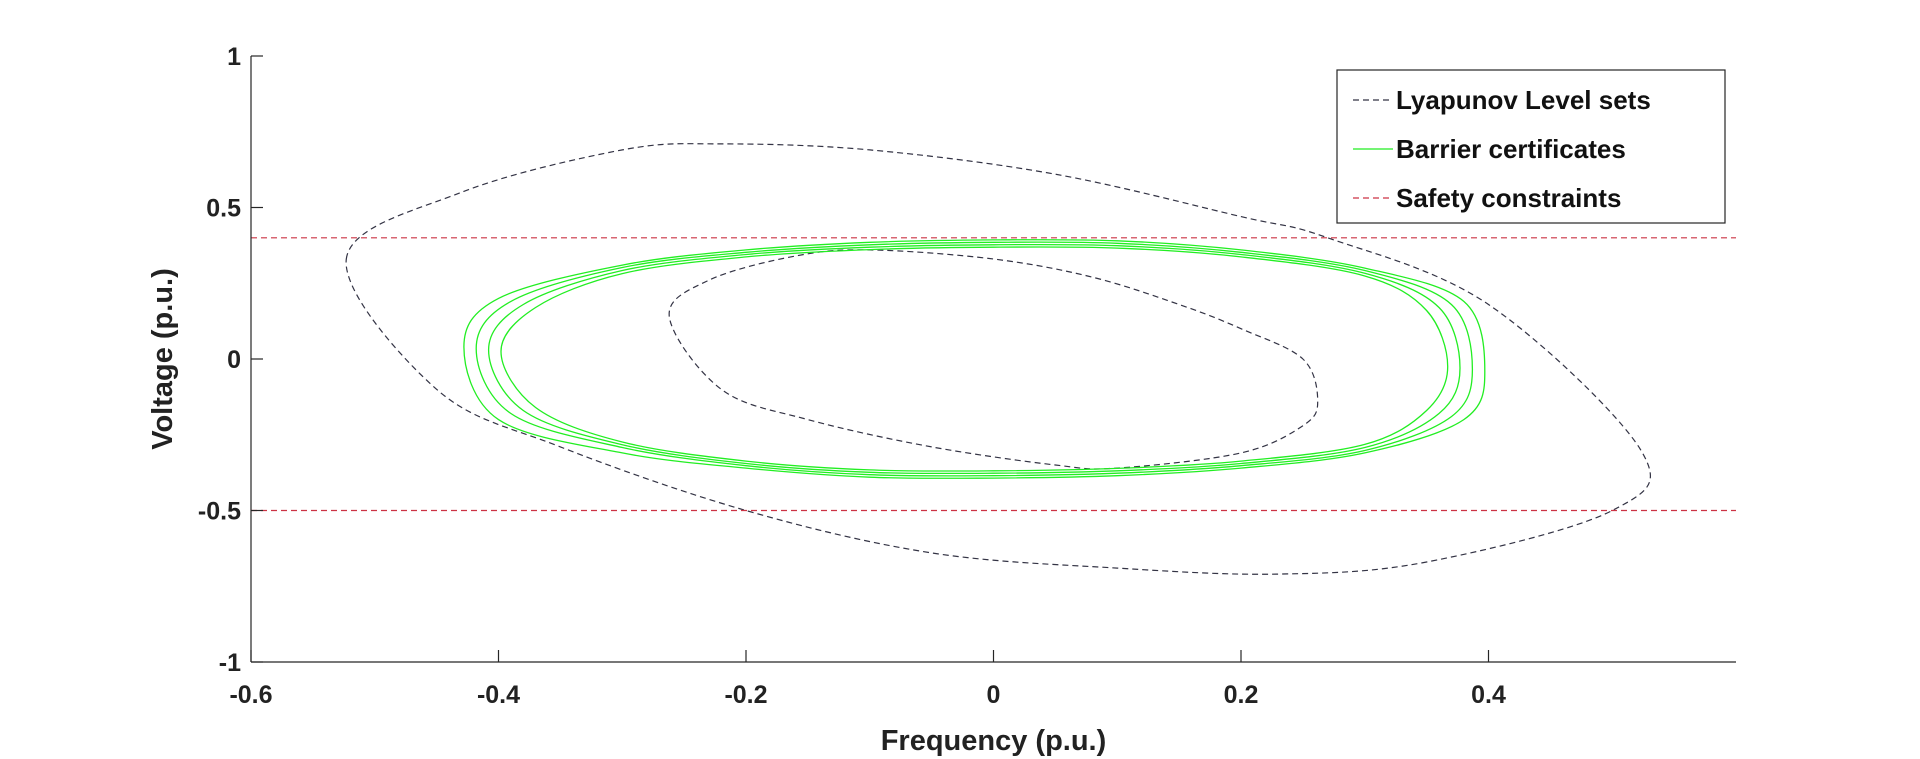  Describe the element at coordinates (1508, 198) in the screenshot. I see `legend-label-safety: Safety constraints` at that location.